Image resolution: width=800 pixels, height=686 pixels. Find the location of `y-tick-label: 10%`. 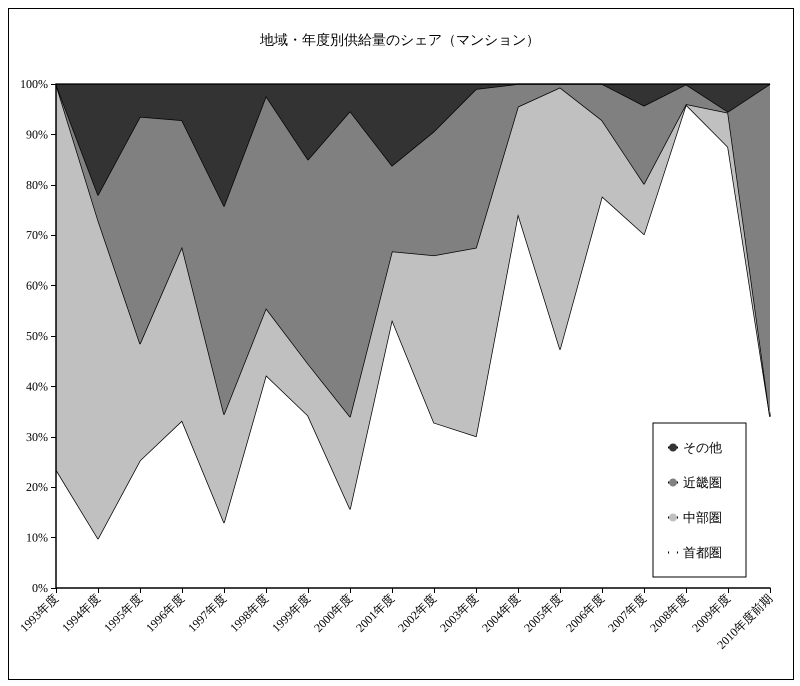

y-tick-label: 10% is located at coordinates (37, 537).